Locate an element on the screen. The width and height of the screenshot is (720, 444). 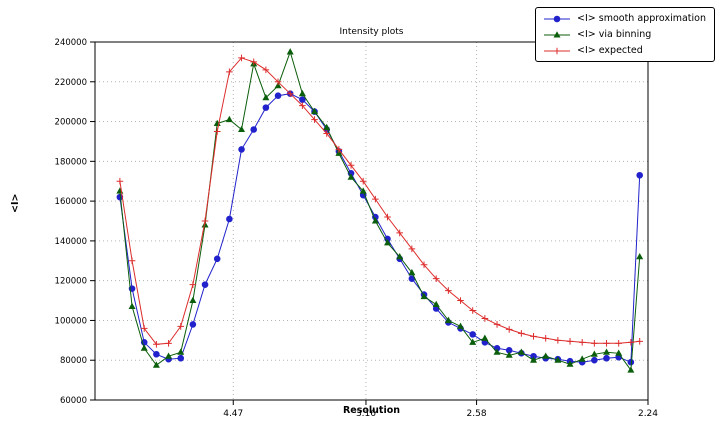
legend-sample-triangle-icon is located at coordinates (557, 33).